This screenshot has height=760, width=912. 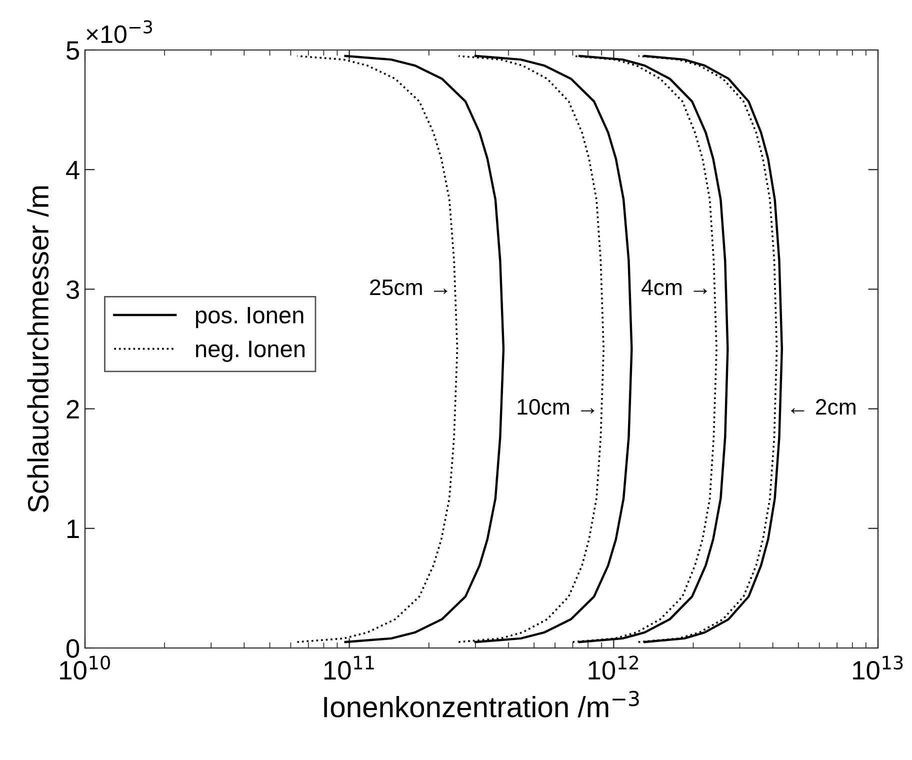 I want to click on text: ×10$^{−3}$, so click(x=119, y=32).